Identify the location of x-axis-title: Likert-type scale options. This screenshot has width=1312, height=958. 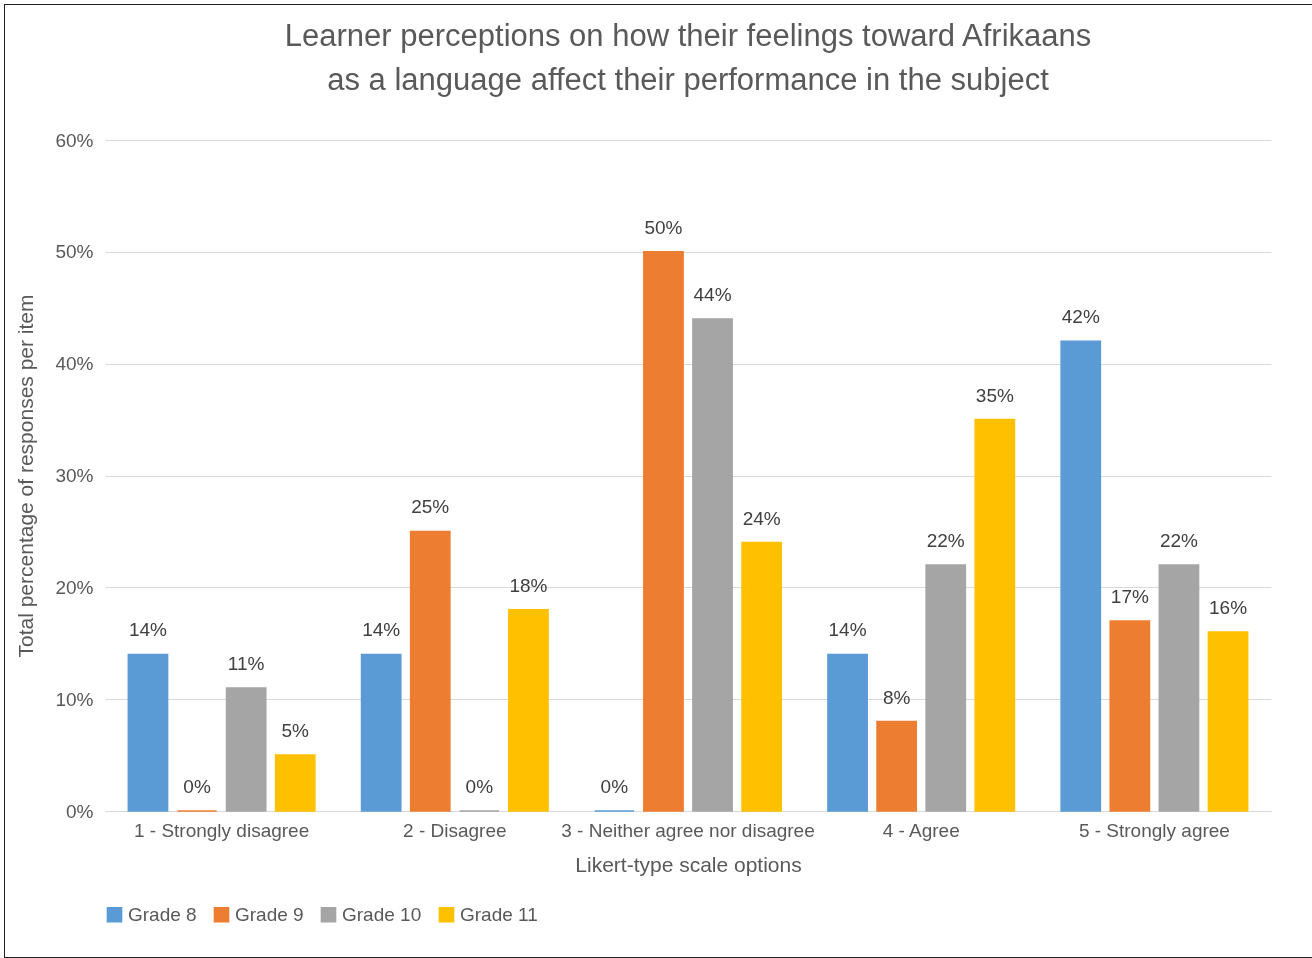
(688, 864).